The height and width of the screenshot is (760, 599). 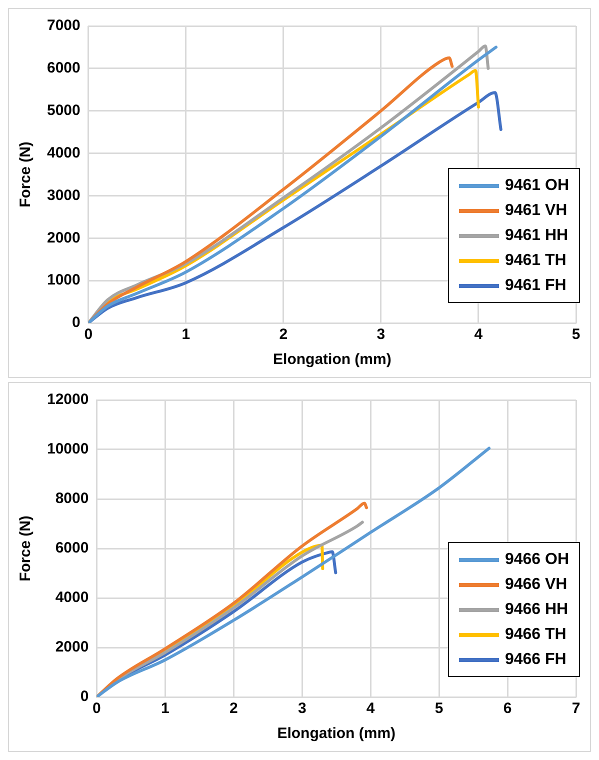 I want to click on y-tick-label: 5000, so click(x=63, y=110).